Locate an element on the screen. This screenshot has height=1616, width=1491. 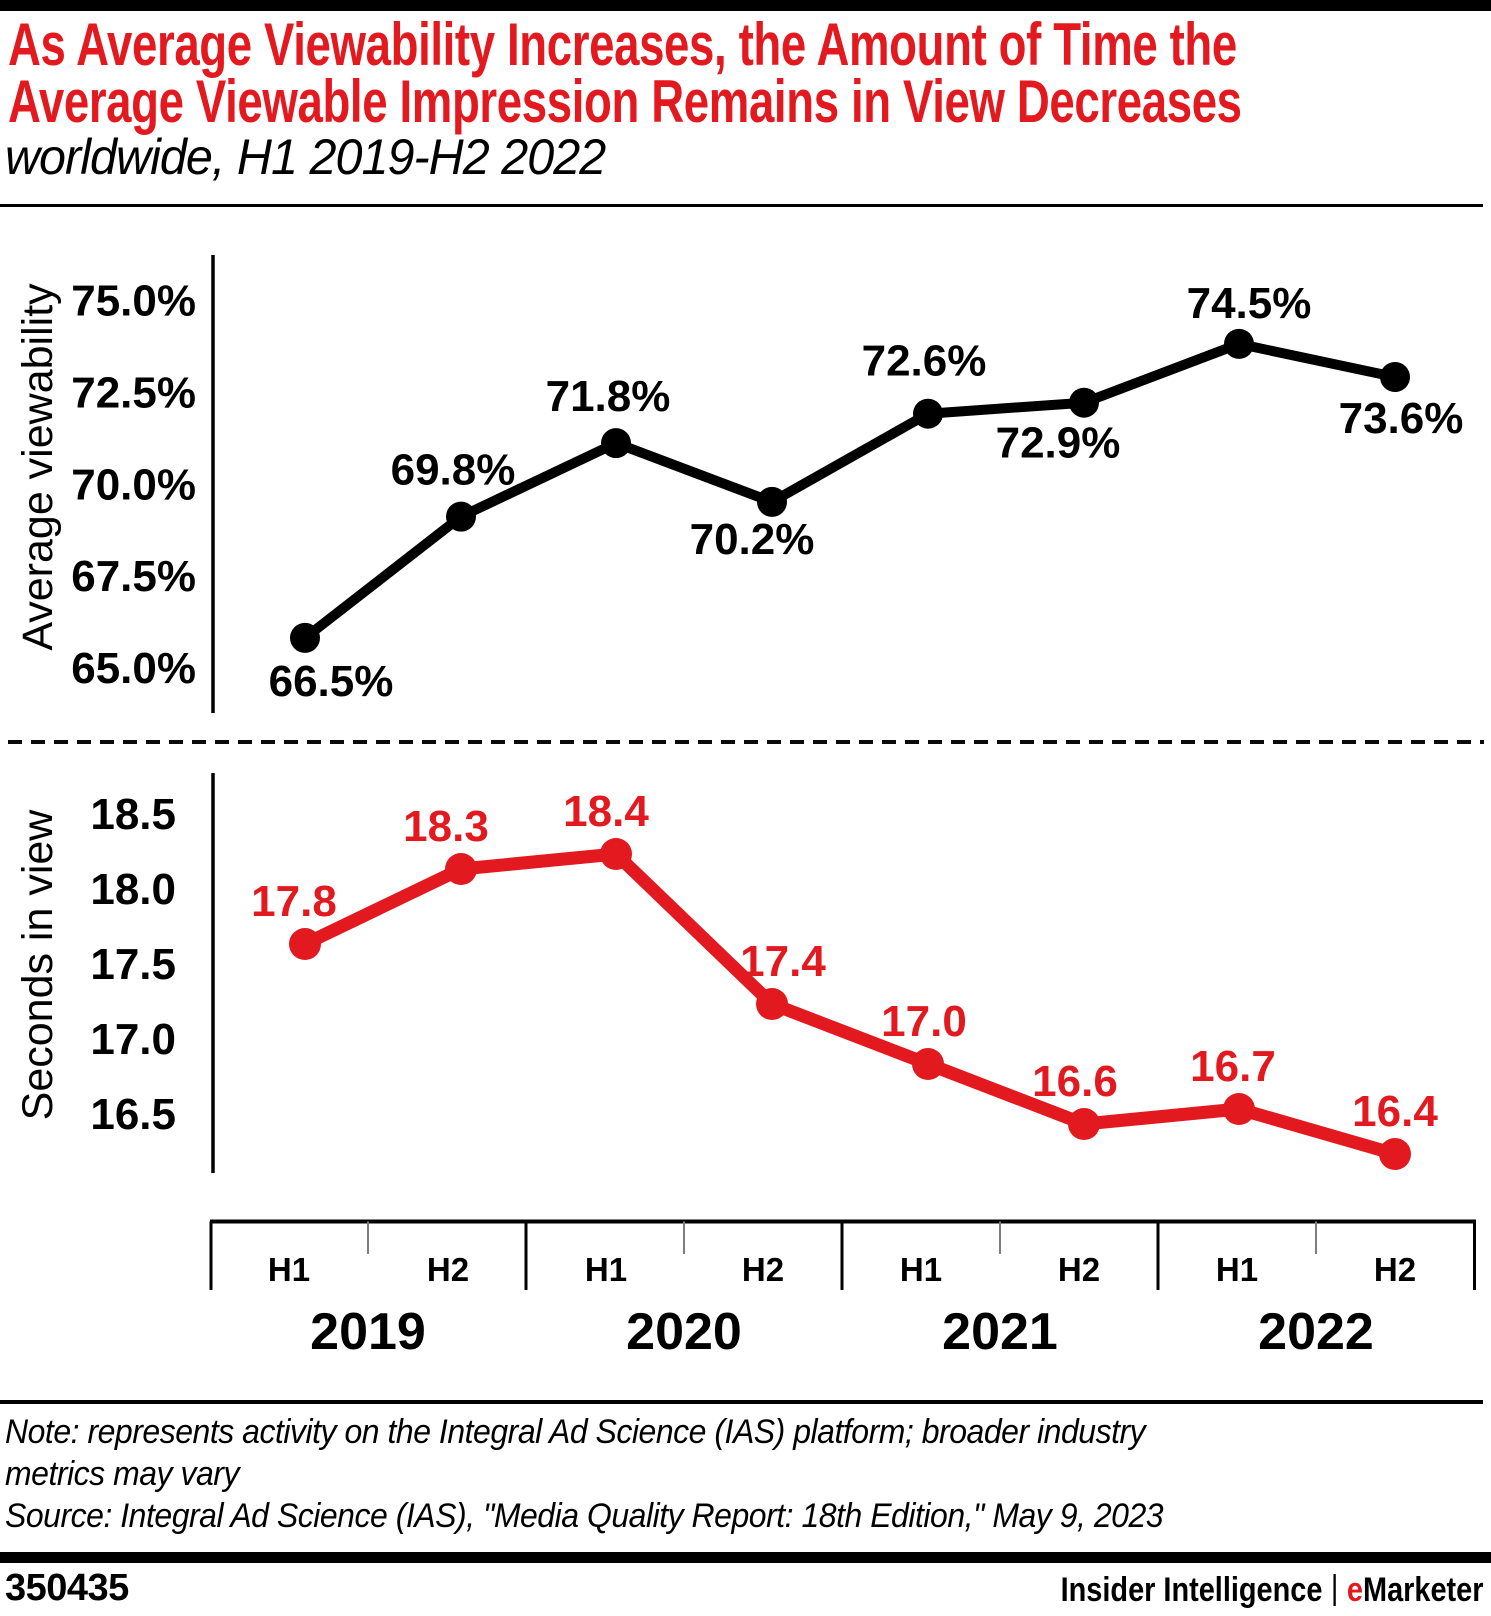
brand-lockup: Insider Intelligence | eMarketer is located at coordinates (1271, 1589).